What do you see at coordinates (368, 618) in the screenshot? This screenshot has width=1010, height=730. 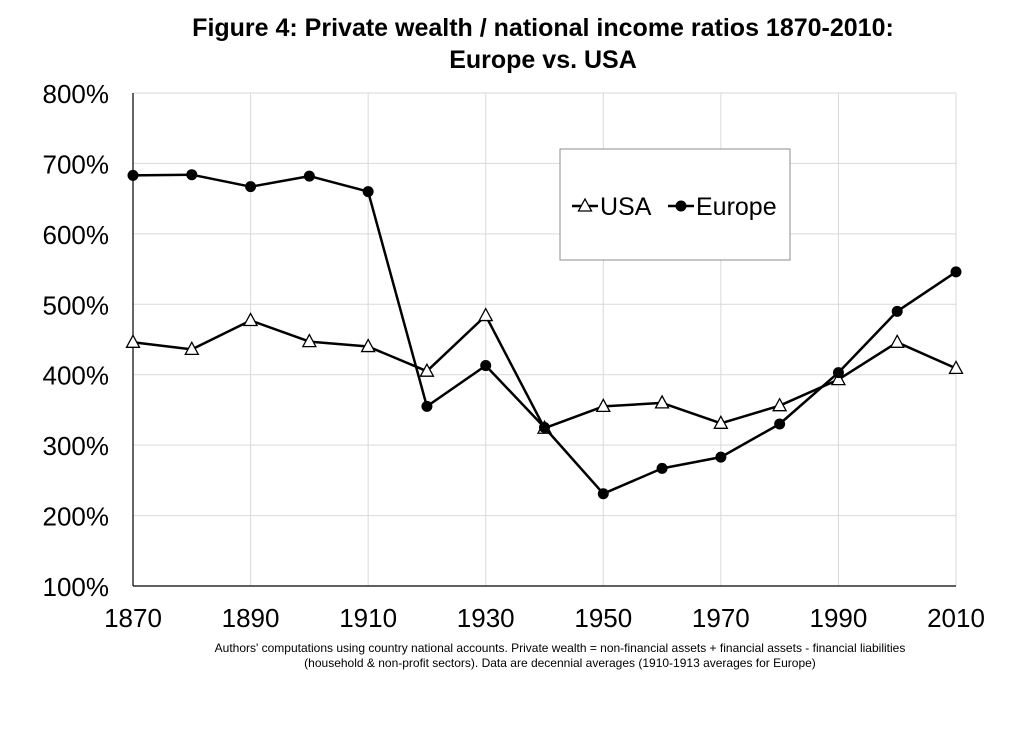 I see `x-tick-label: 1910` at bounding box center [368, 618].